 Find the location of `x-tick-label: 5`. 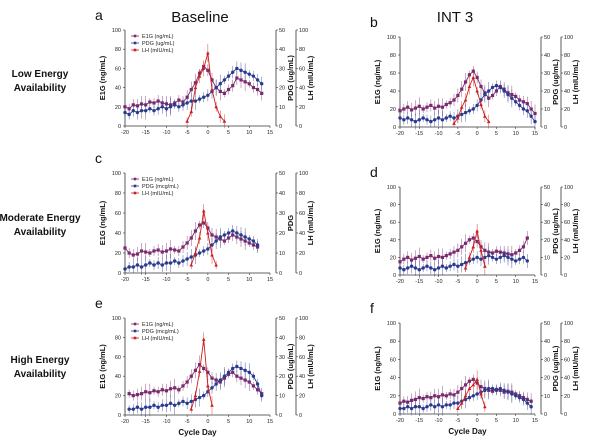

x-tick-label: 5 is located at coordinates (228, 422).